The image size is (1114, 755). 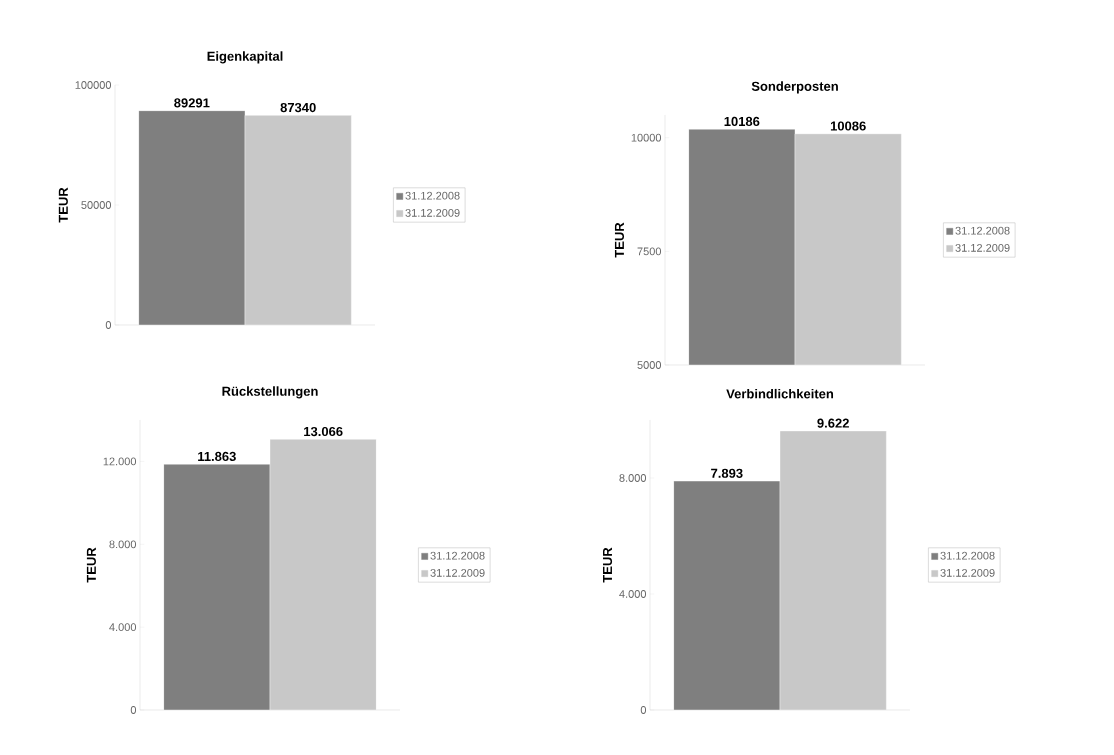 I want to click on y-tick-label: 10000, so click(x=646, y=137).